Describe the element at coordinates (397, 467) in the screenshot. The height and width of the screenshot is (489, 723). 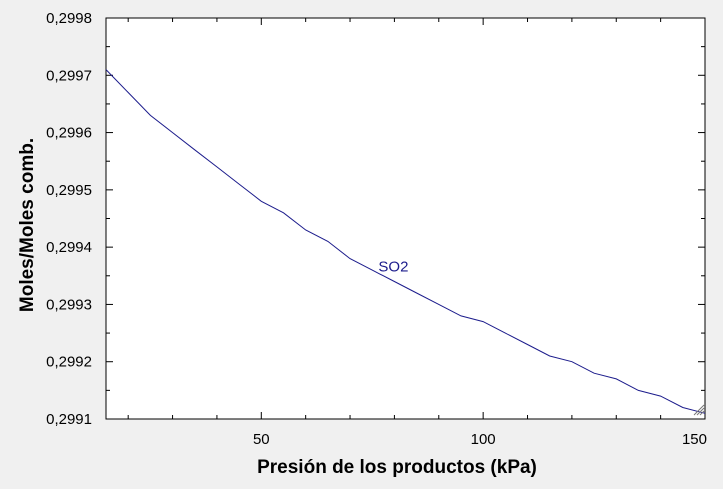
I see `x-axis-title: Presión de los productos (kPa)` at that location.